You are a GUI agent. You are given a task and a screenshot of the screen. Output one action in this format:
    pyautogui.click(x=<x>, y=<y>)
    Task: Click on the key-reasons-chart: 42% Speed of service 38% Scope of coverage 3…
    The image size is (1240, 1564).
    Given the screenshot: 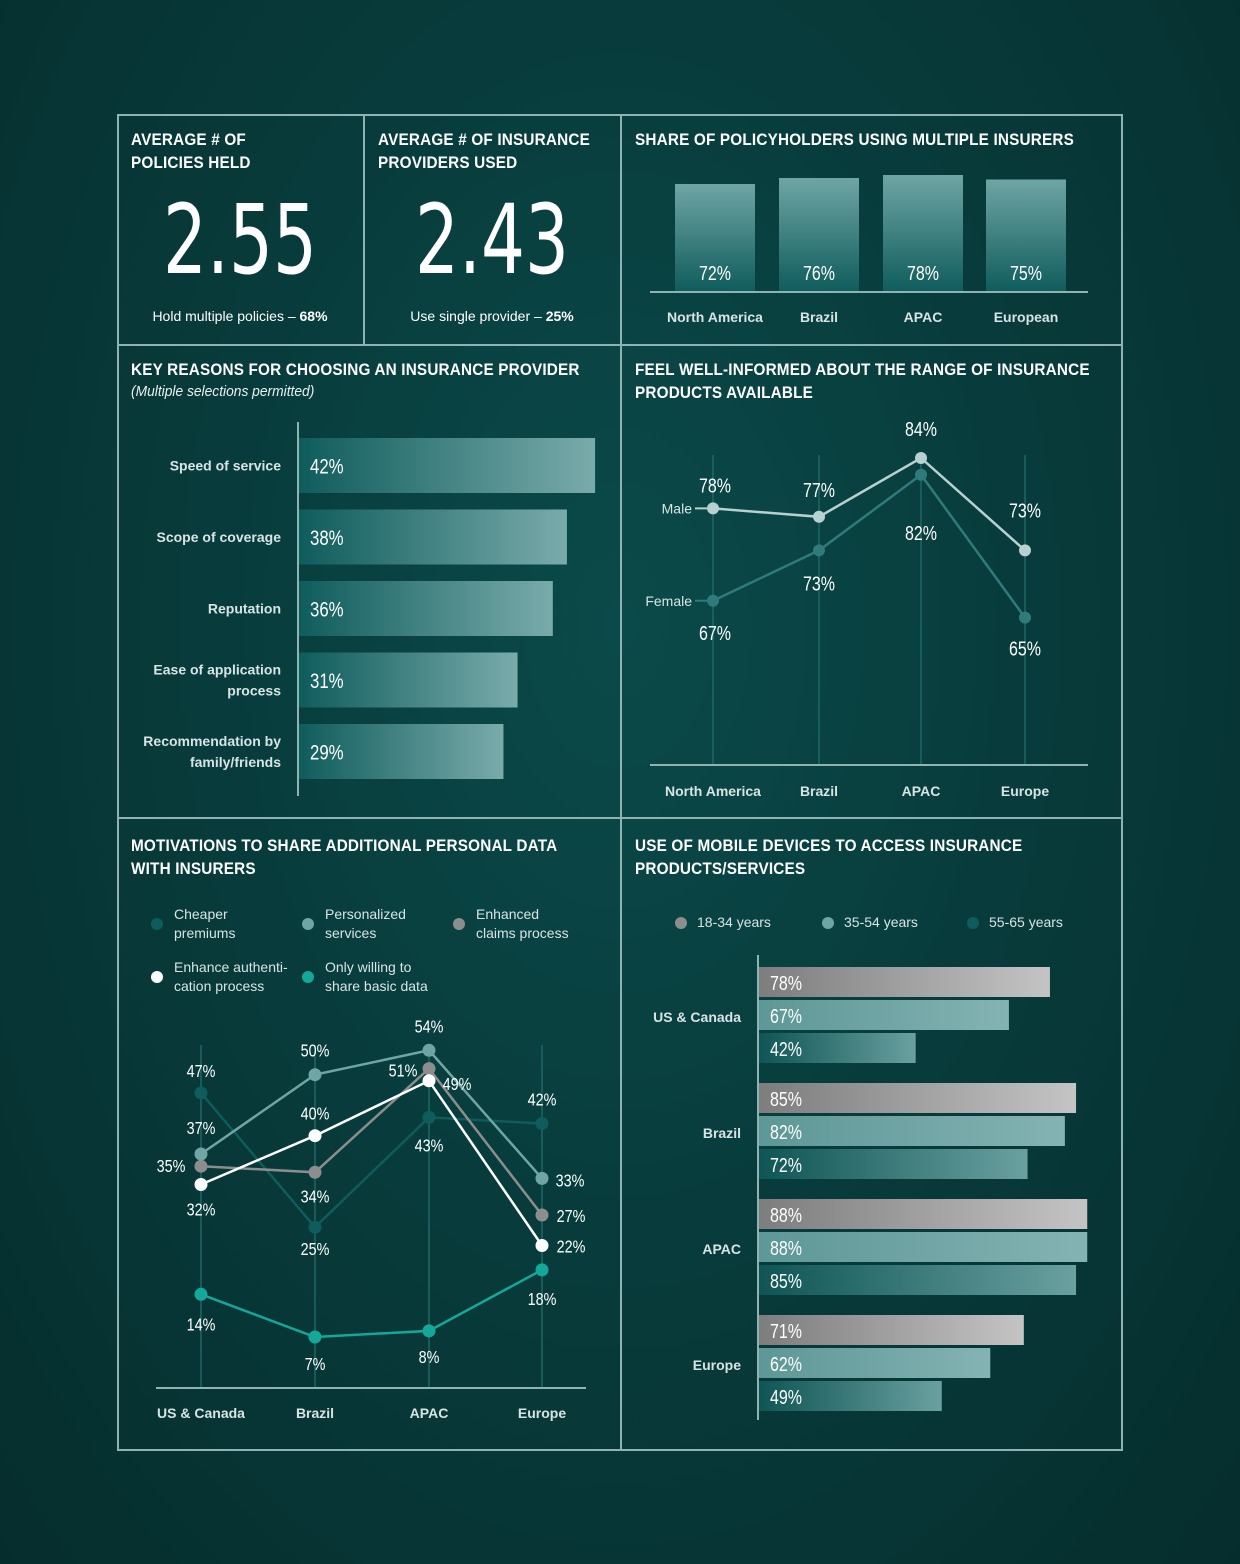 What is the action you would take?
    pyautogui.click(x=369, y=609)
    